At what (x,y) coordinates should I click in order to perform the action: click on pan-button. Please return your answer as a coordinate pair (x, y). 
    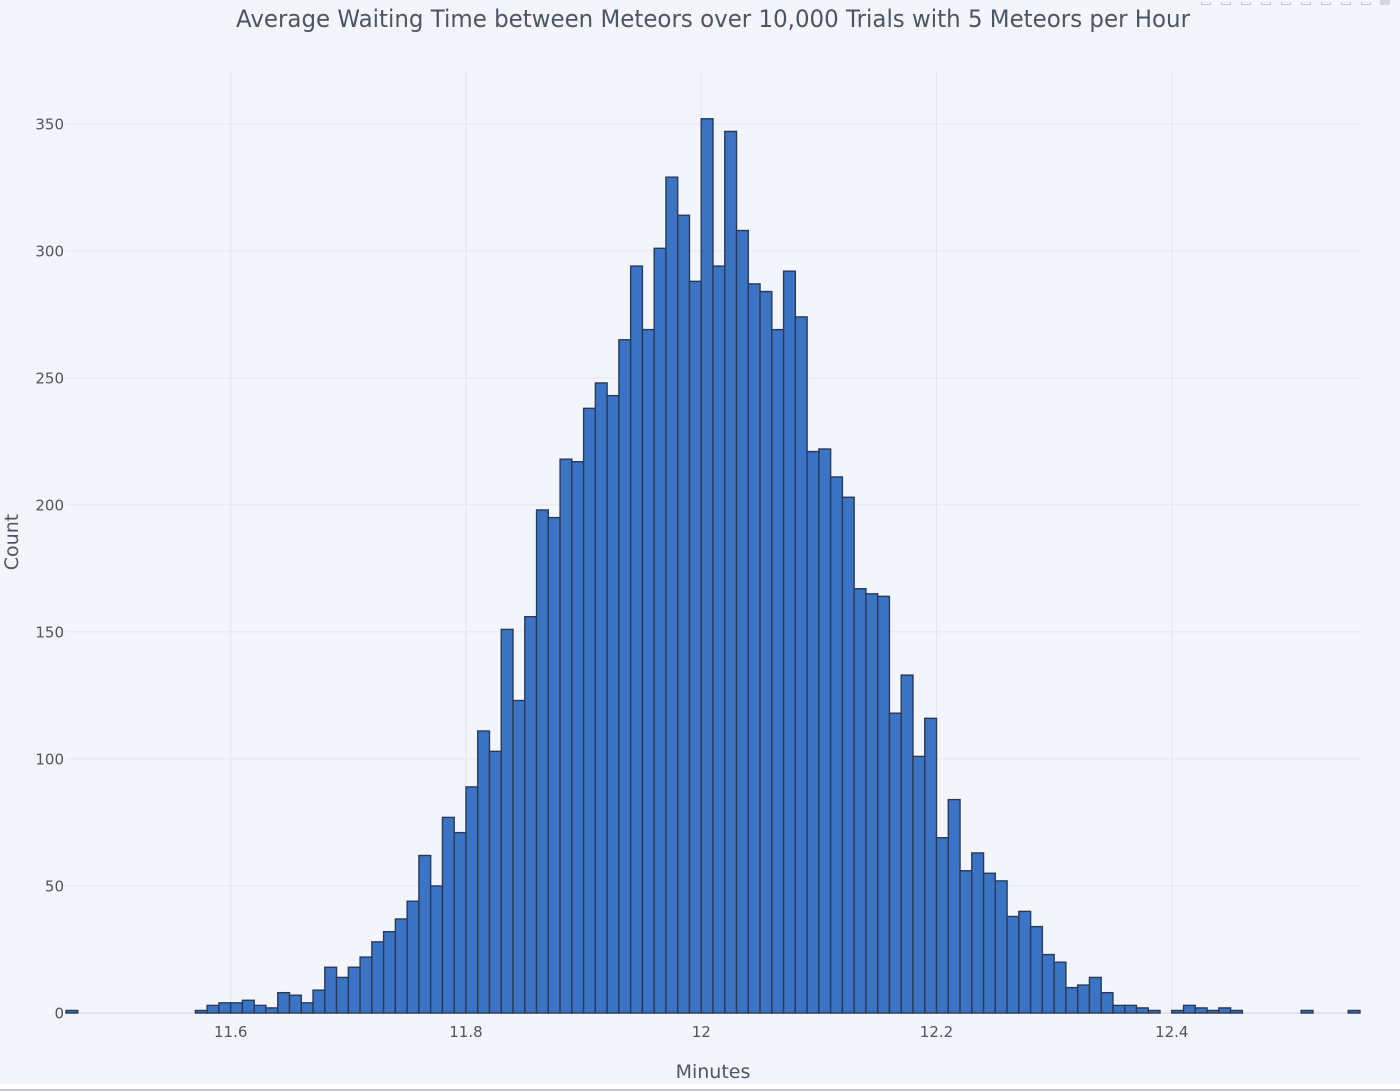
    Looking at the image, I should click on (1246, 2).